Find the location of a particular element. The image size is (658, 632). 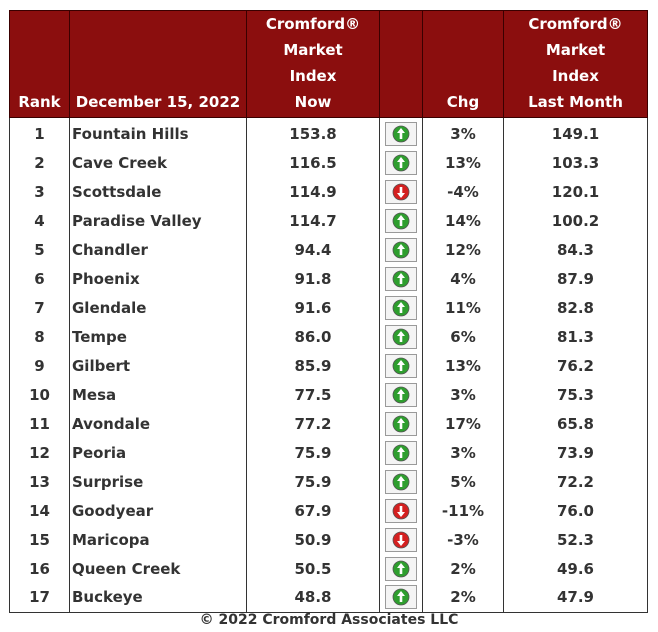

city-cell: Phoenix is located at coordinates (158, 278).